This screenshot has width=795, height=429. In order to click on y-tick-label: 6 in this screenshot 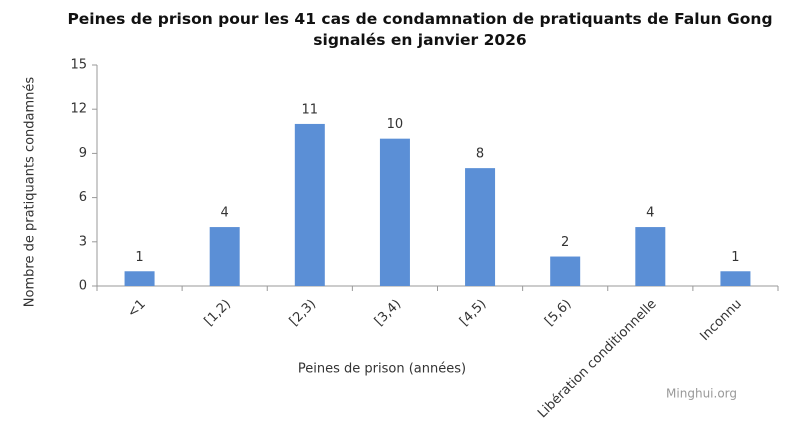, I will do `click(83, 197)`.